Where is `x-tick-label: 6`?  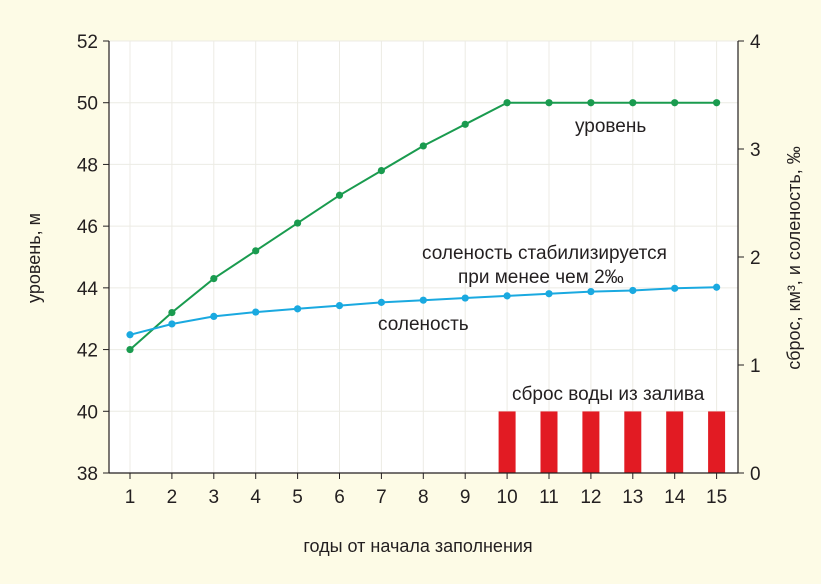
x-tick-label: 6 is located at coordinates (339, 497).